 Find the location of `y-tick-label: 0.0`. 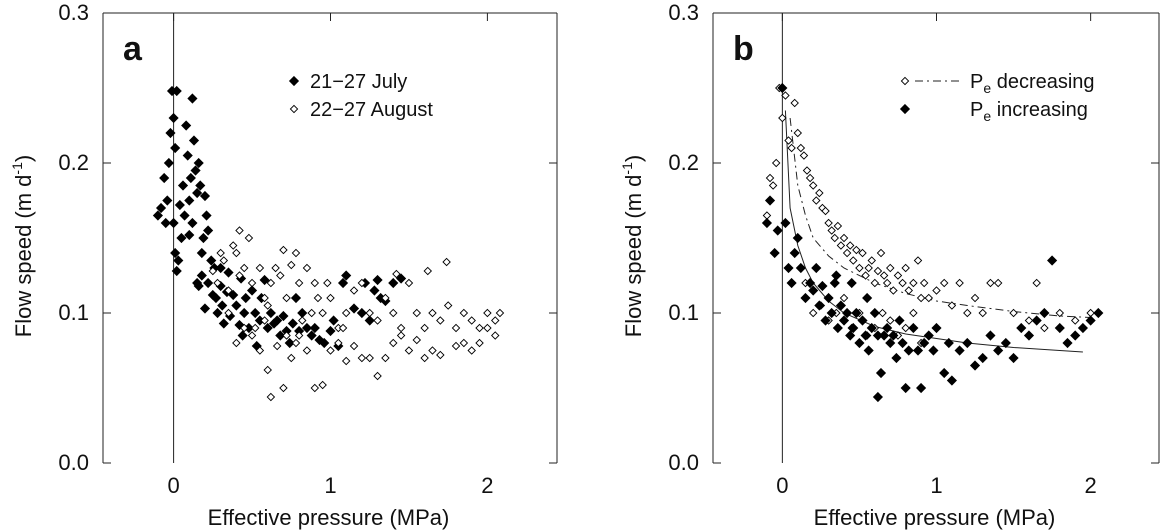

y-tick-label: 0.0 is located at coordinates (683, 462).